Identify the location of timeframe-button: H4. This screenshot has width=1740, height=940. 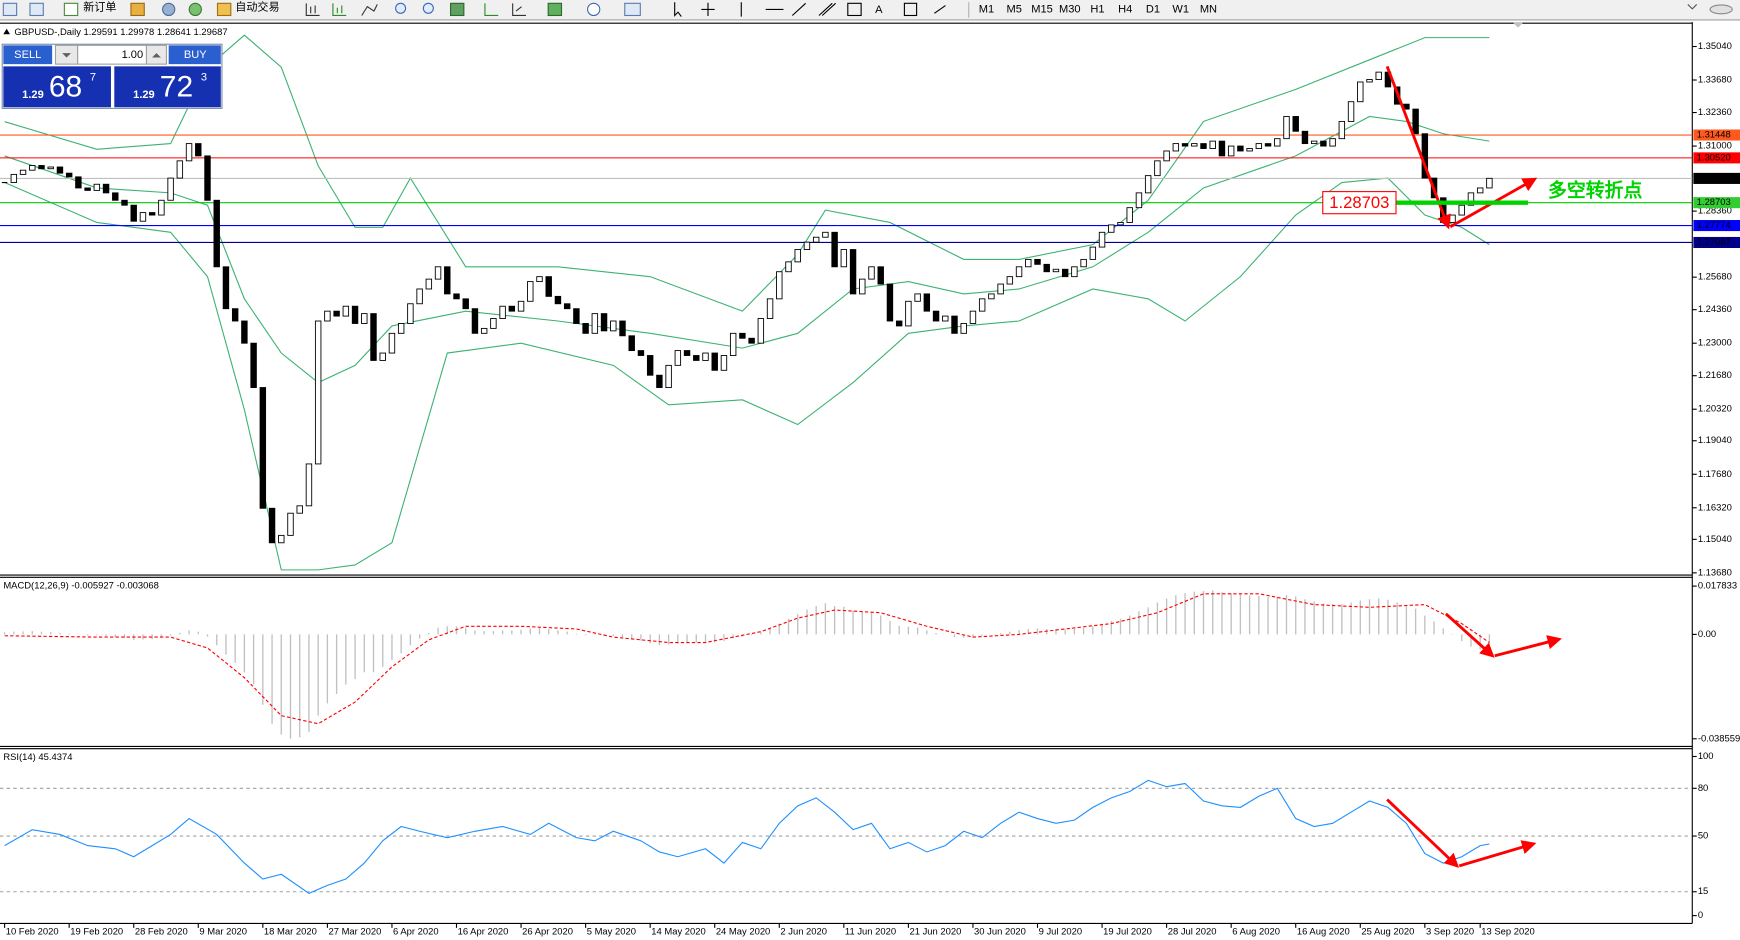
(1125, 9).